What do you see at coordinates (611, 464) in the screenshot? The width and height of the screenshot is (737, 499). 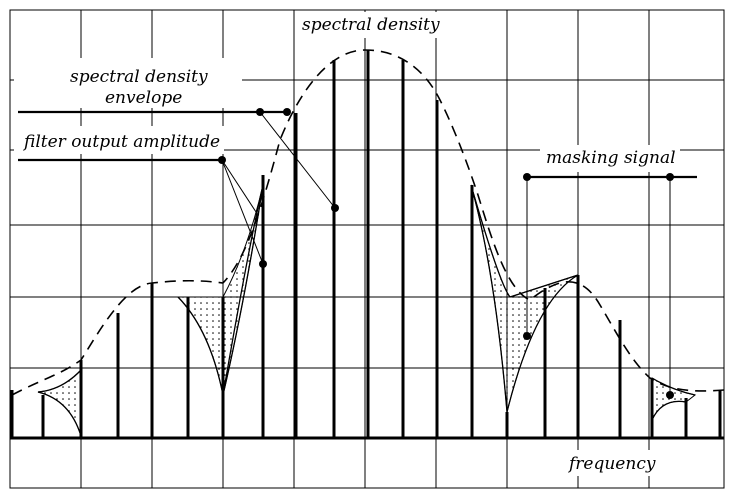 I see `frequency-axis-label: frequency` at bounding box center [611, 464].